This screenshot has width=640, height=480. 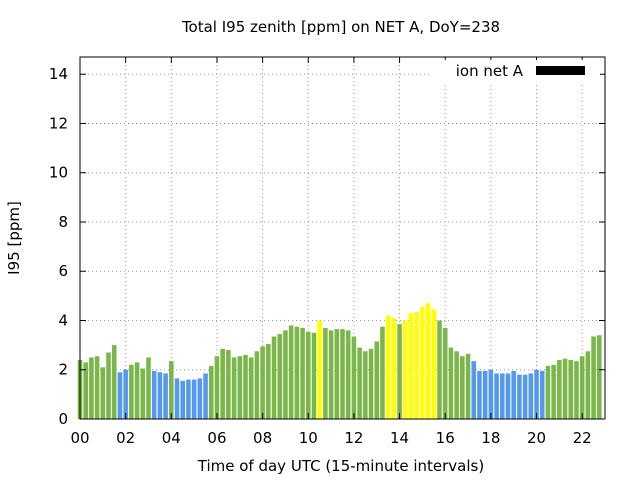 What do you see at coordinates (490, 71) in the screenshot?
I see `legend-label: ion net A` at bounding box center [490, 71].